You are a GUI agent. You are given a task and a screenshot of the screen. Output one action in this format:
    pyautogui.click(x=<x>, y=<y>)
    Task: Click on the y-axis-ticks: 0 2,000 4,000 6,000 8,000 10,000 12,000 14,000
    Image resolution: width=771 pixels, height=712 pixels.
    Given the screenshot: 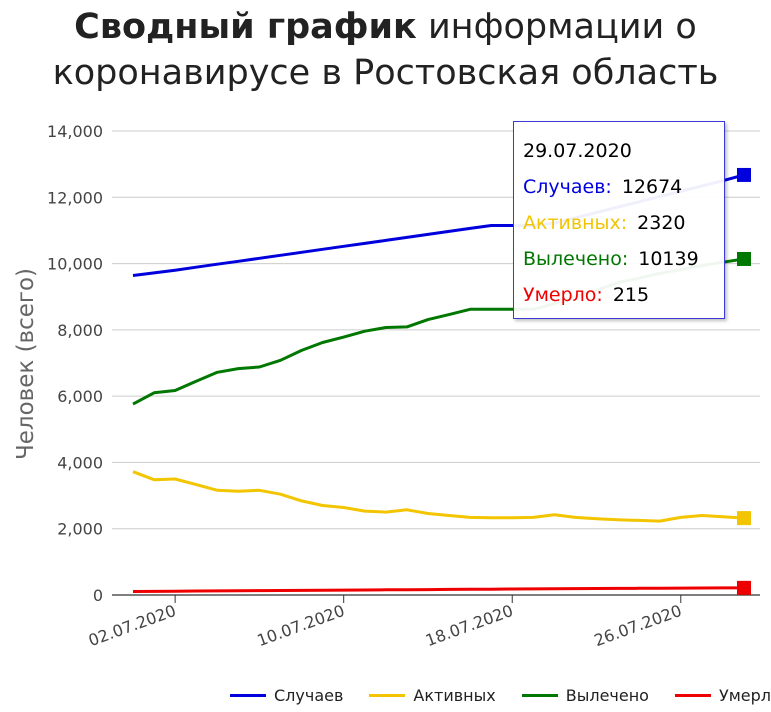 What is the action you would take?
    pyautogui.click(x=75, y=363)
    